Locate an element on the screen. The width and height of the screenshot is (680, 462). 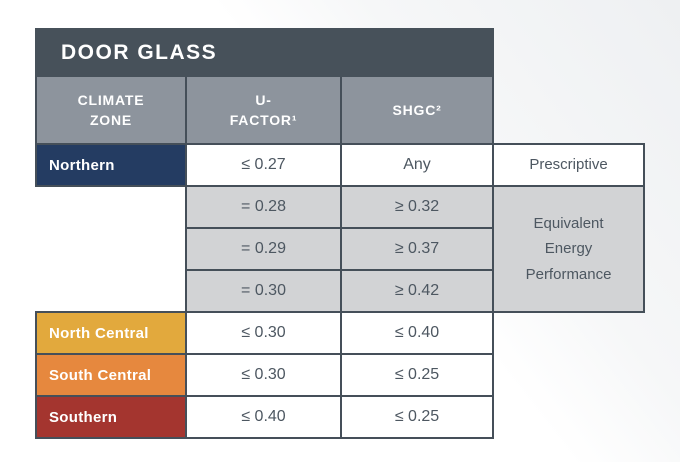
column-header-shgc: SHGC² is located at coordinates (417, 110).